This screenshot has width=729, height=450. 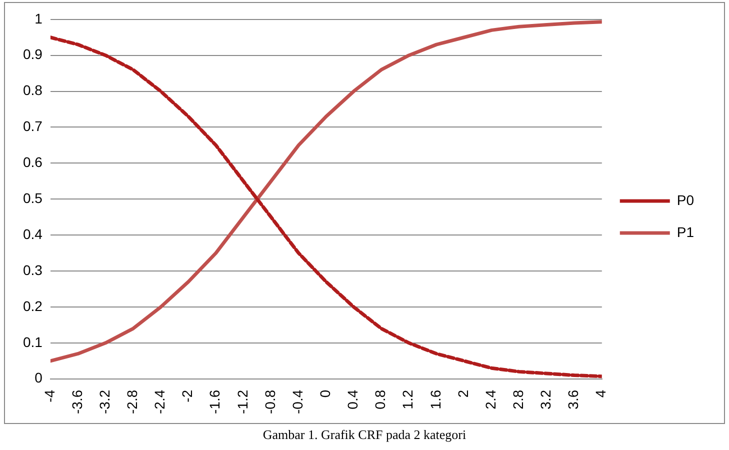 I want to click on x-tick-label: -3.6, so click(x=76, y=402).